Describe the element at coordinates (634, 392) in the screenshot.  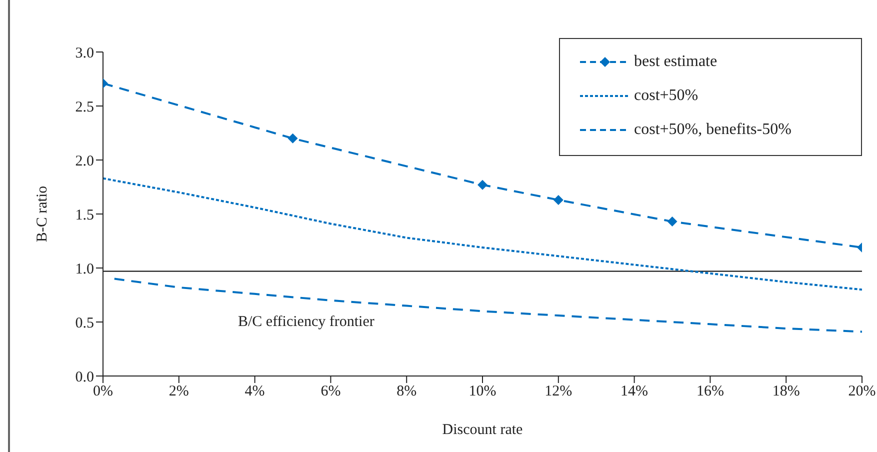
I see `x-tick-label: 14%` at that location.